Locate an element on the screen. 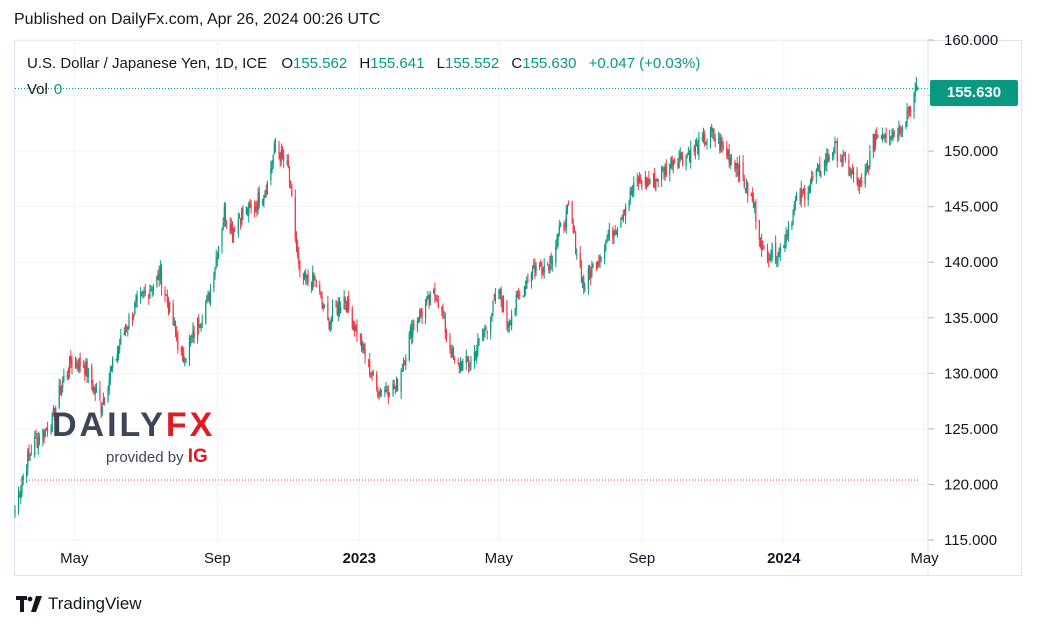 This screenshot has height=630, width=1038. dailyfx-logo: DAILYFX provided by IG is located at coordinates (133, 437).